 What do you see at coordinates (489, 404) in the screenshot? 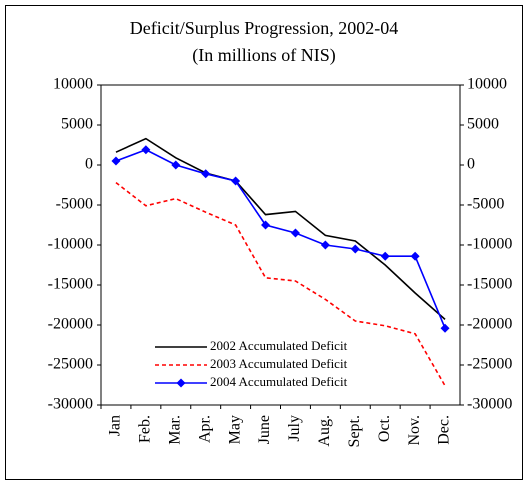
I see `y2-tick-label: -30000` at bounding box center [489, 404].